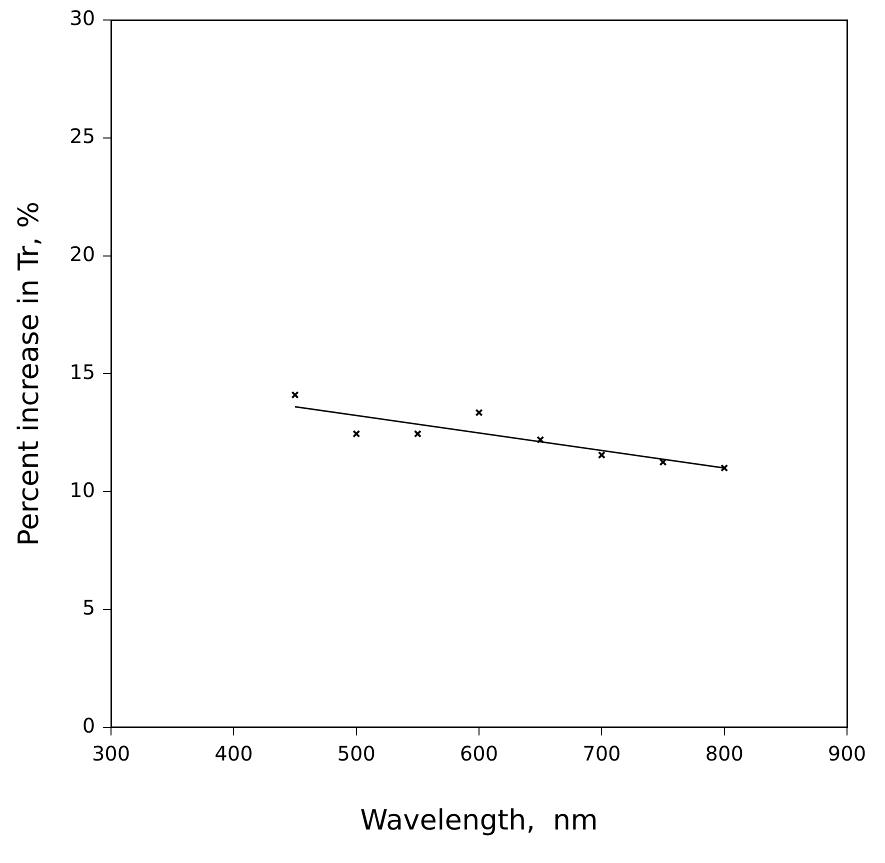 This screenshot has width=885, height=863. I want to click on y-tick-label: 0, so click(89, 726).